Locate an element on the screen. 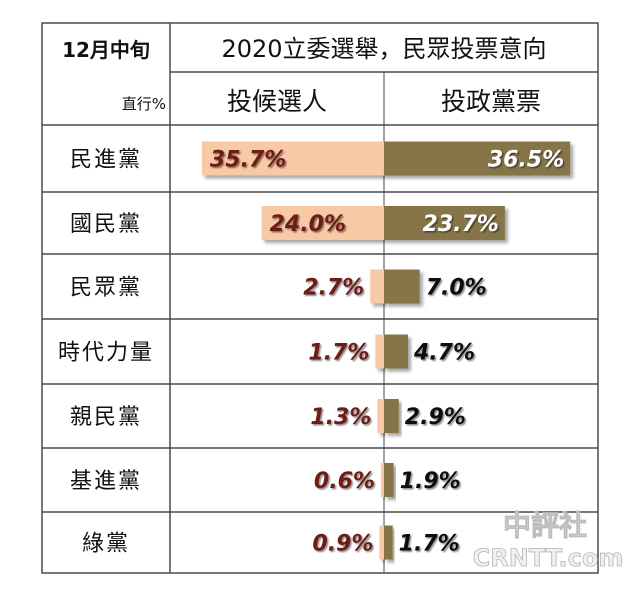 The height and width of the screenshot is (602, 640). chart-title: 2020立委選舉，民眾投票意向 is located at coordinates (383, 49).